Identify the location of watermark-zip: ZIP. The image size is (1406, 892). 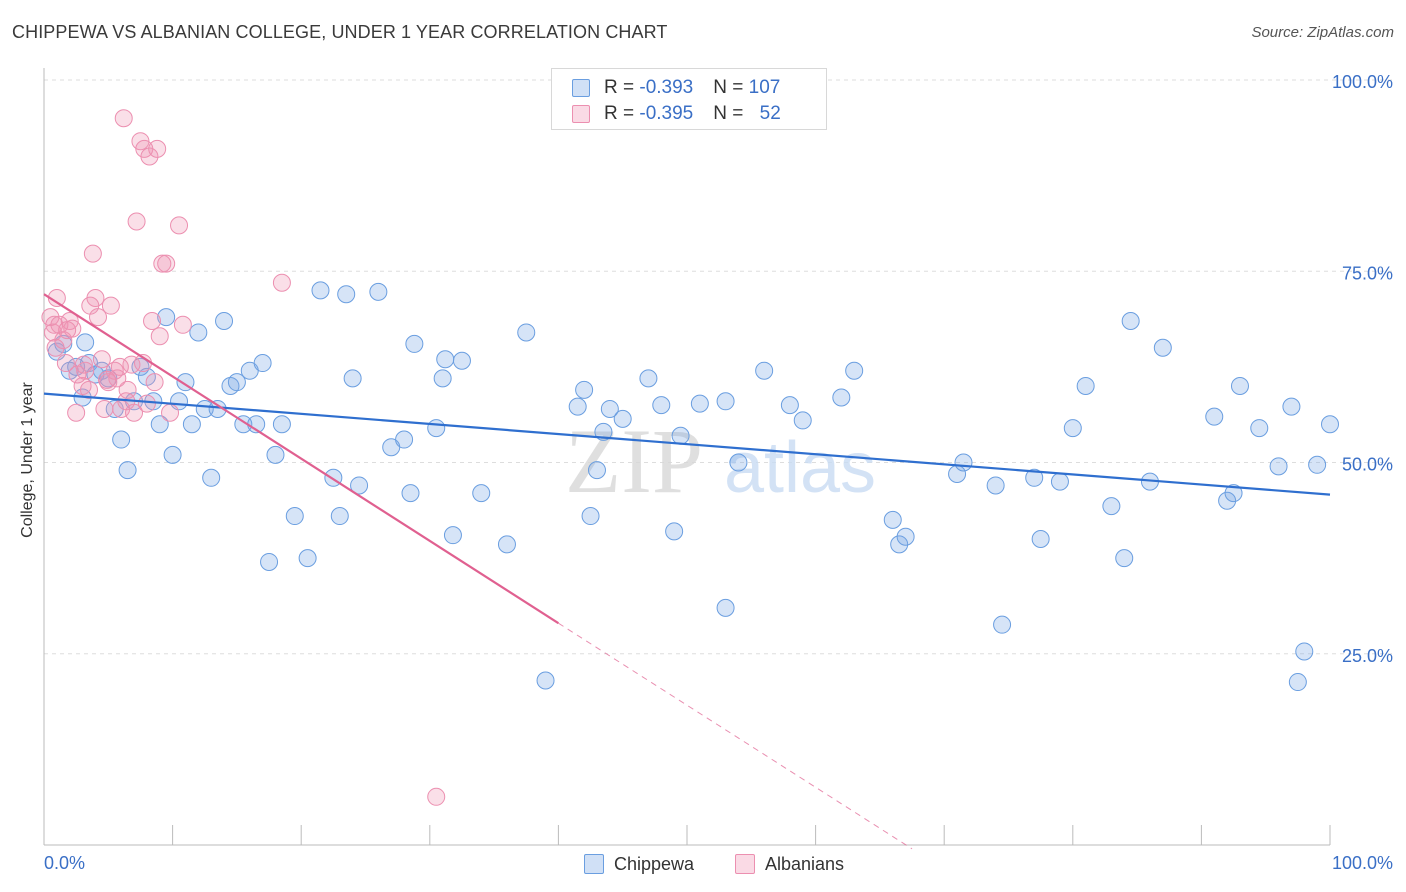
(634, 461).